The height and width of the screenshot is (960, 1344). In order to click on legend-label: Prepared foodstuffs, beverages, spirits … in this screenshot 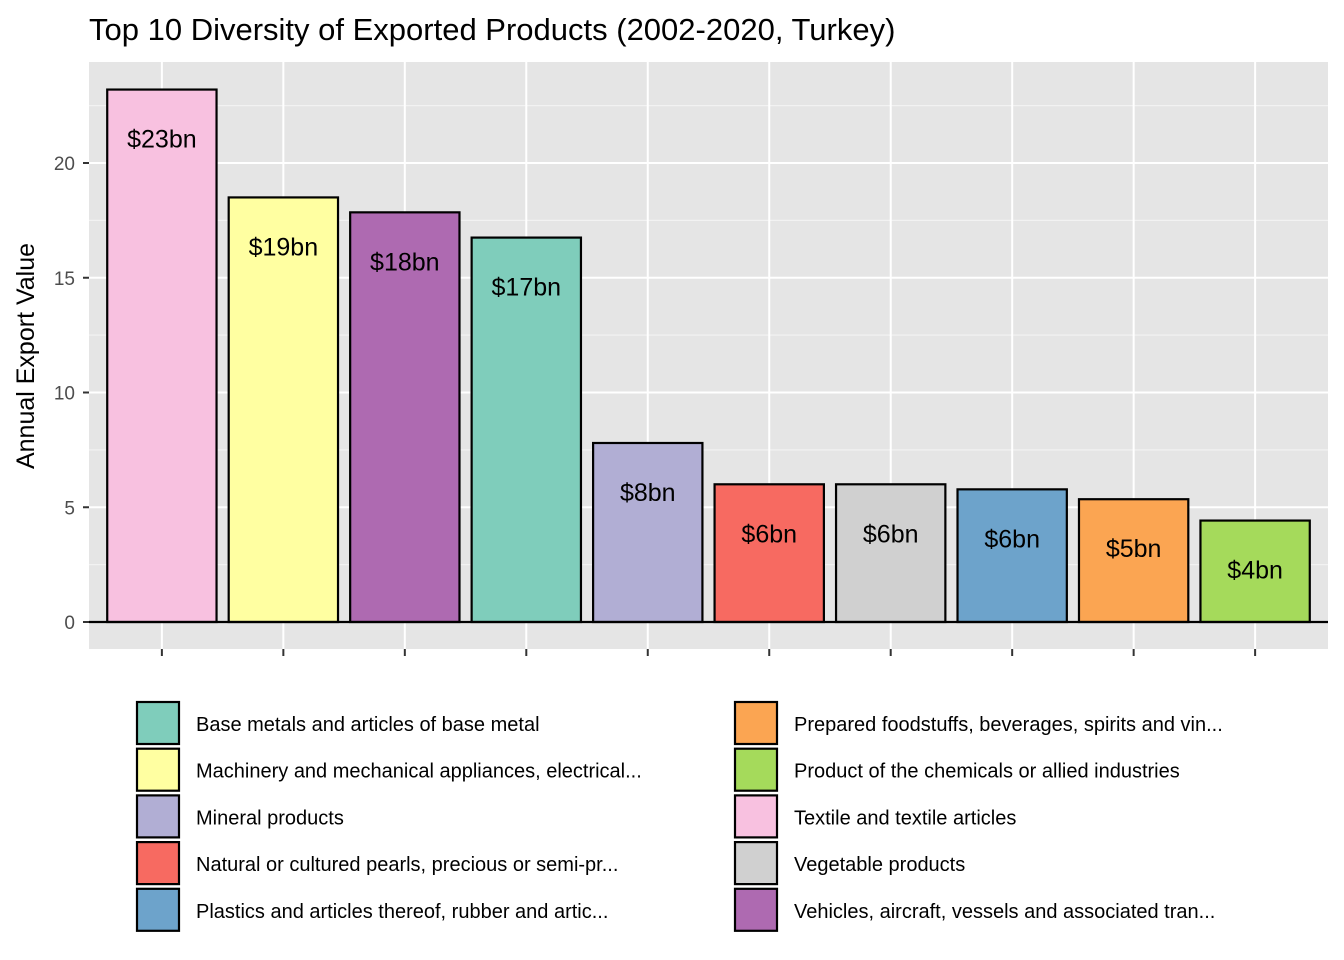, I will do `click(1008, 725)`.